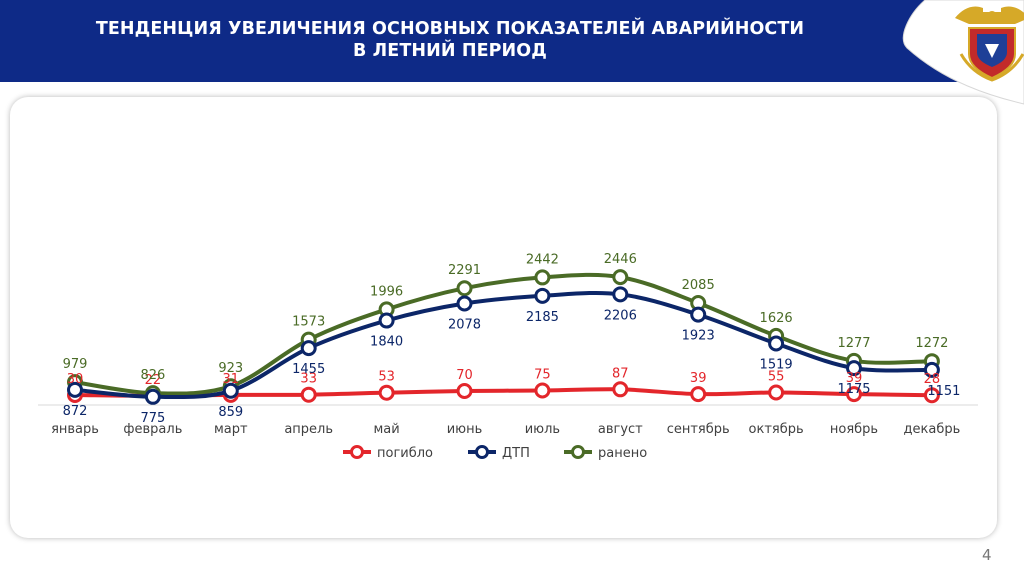  What do you see at coordinates (75, 429) in the screenshot?
I see `x-tick-label: январь` at bounding box center [75, 429].